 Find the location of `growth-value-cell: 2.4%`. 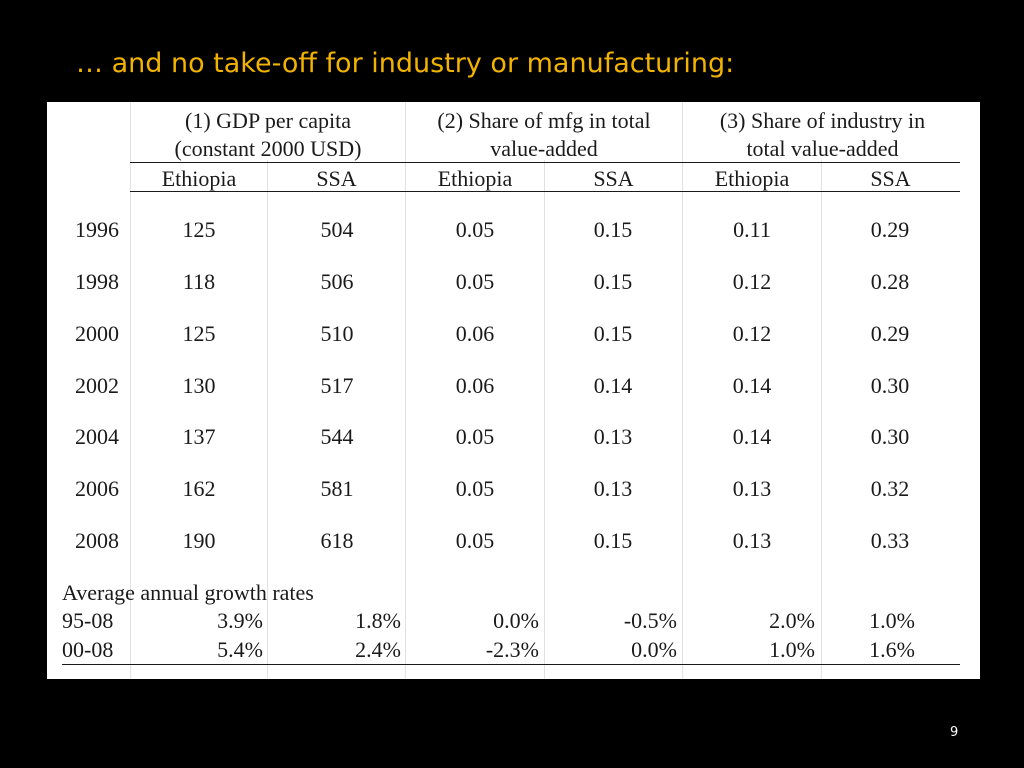

growth-value-cell: 2.4% is located at coordinates (378, 649).